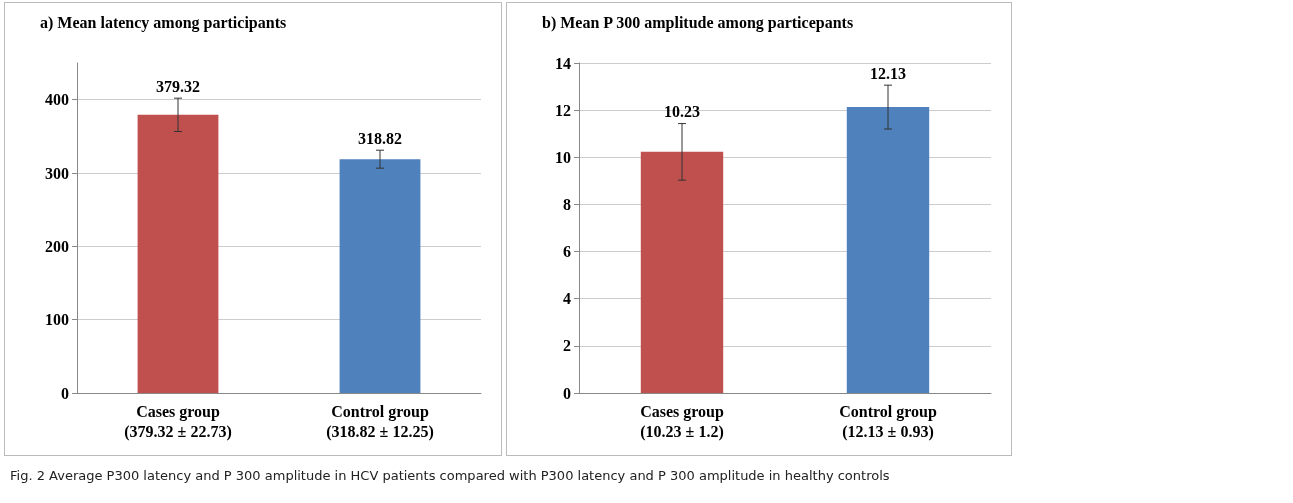 This screenshot has height=503, width=1293. Describe the element at coordinates (163, 22) in the screenshot. I see `chart-title: a) Mean latency among participants` at that location.